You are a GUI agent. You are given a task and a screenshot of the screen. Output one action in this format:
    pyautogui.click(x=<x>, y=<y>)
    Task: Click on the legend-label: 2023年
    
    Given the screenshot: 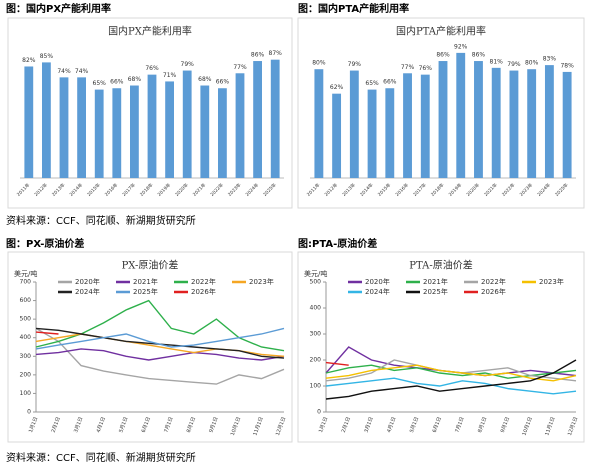 What is the action you would take?
    pyautogui.click(x=261, y=281)
    